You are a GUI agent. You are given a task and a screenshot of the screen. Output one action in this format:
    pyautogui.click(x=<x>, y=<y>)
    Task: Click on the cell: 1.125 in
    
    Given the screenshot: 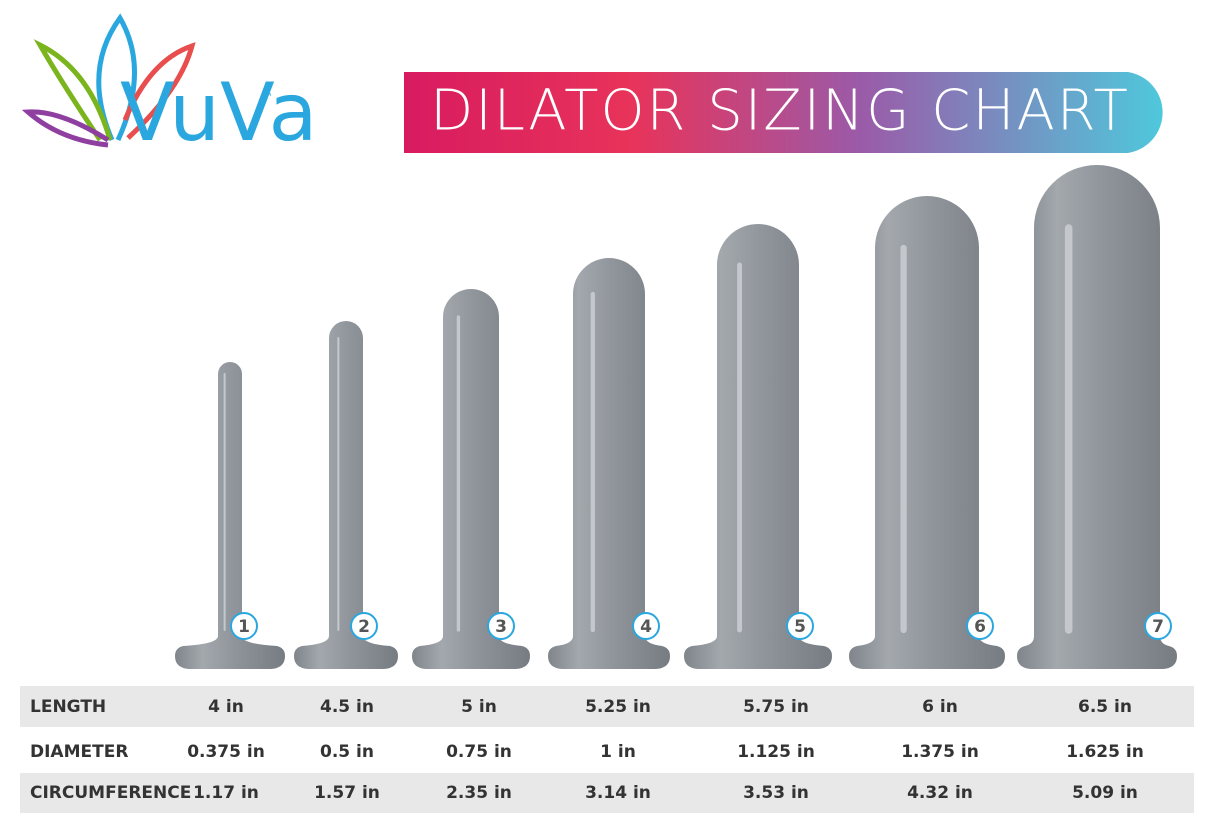 What is the action you would take?
    pyautogui.click(x=776, y=752)
    